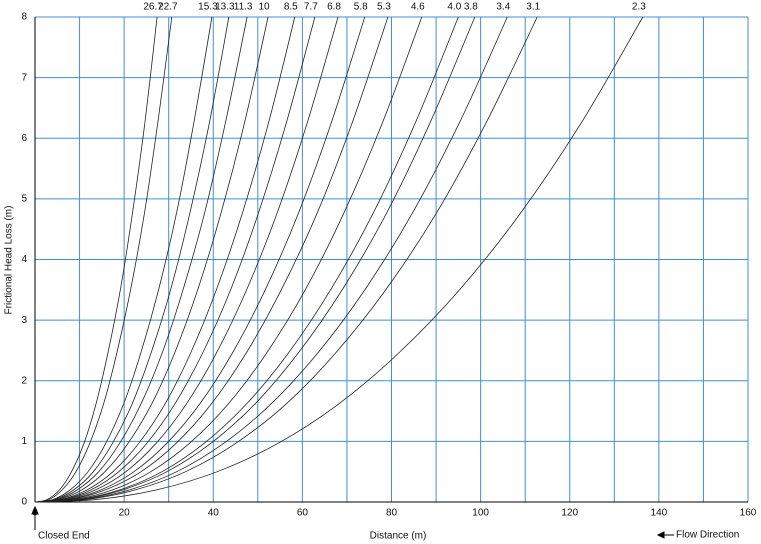 Image resolution: width=761 pixels, height=544 pixels. I want to click on curve-label: 4.6, so click(418, 7).